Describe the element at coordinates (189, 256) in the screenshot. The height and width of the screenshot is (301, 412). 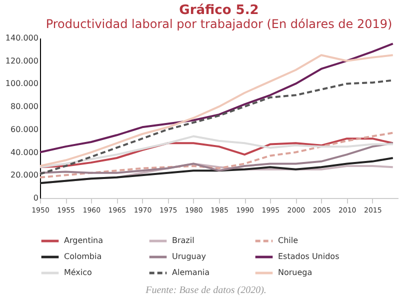
I see `legend-label: Uruguay` at that location.